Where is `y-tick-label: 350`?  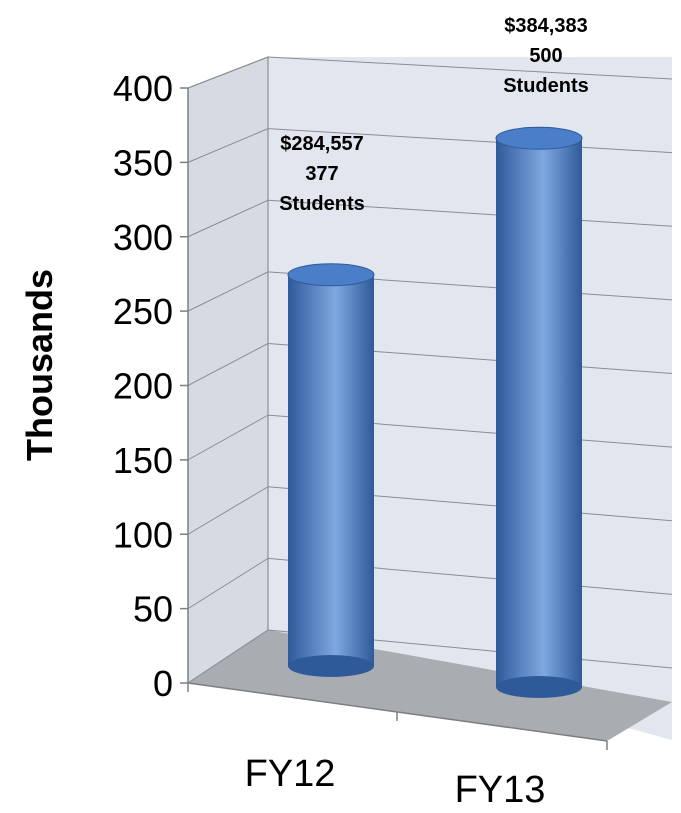 y-tick-label: 350 is located at coordinates (143, 162).